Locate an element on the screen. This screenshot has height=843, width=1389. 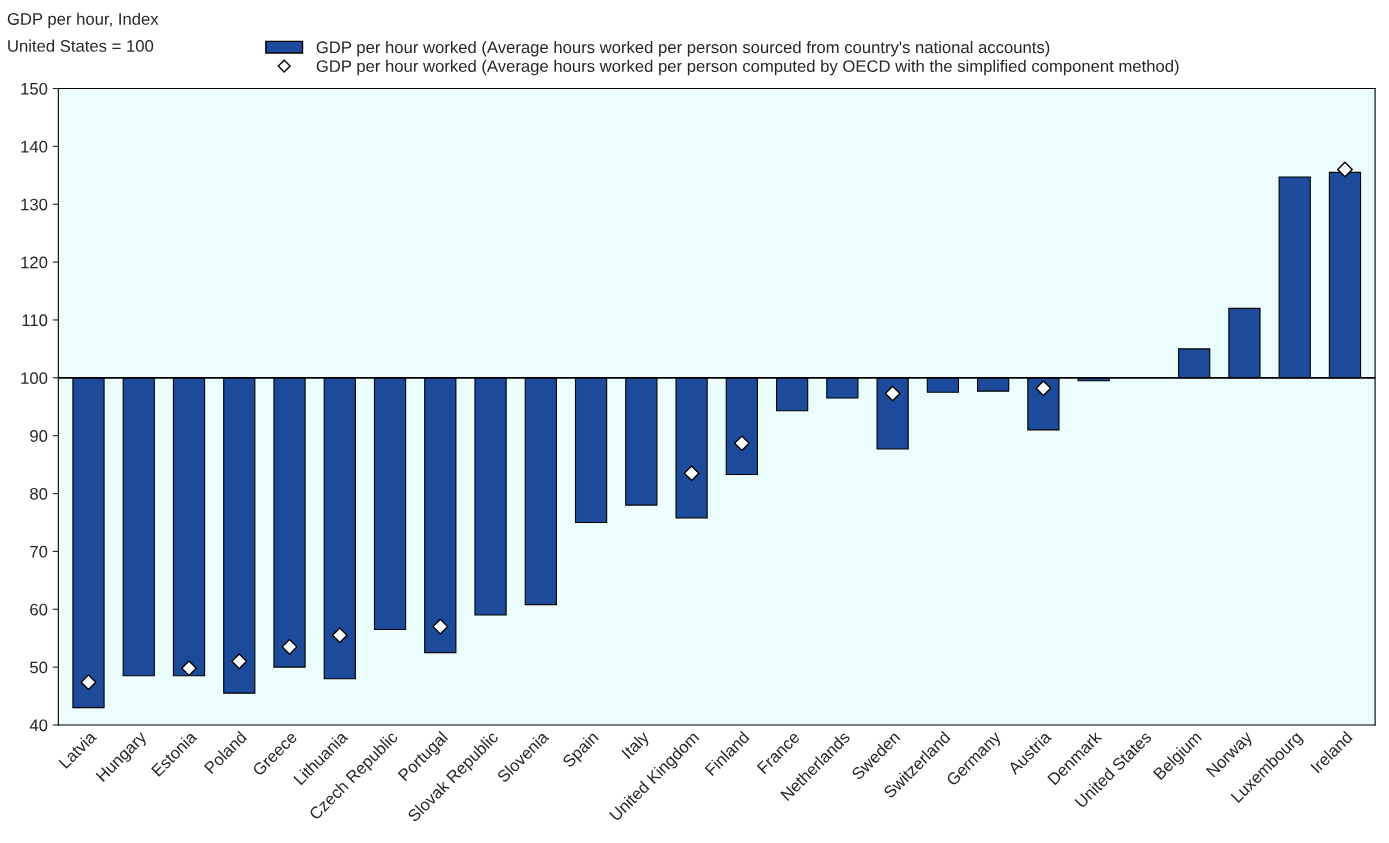
chart-subtitle: United States = 100 is located at coordinates (81, 45).